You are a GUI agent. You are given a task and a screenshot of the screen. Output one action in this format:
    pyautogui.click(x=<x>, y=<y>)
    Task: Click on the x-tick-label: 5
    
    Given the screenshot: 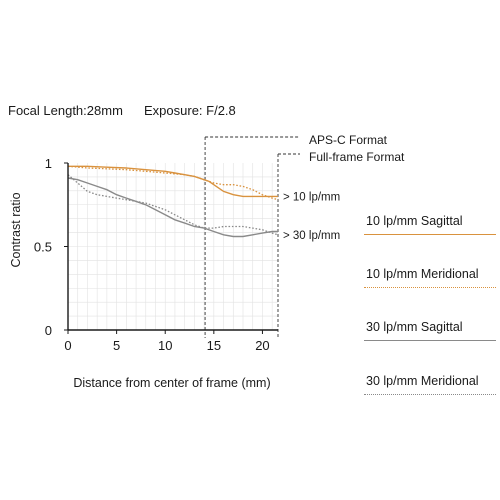 What is the action you would take?
    pyautogui.click(x=116, y=345)
    